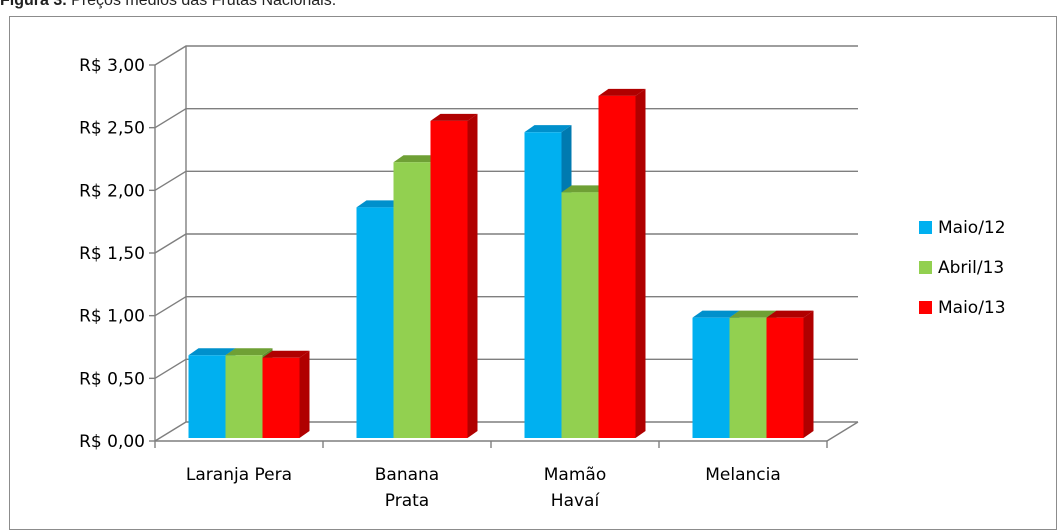 Image resolution: width=1061 pixels, height=532 pixels. What do you see at coordinates (112, 317) in the screenshot?
I see `y-tick-label: R$ 1,00` at bounding box center [112, 317].